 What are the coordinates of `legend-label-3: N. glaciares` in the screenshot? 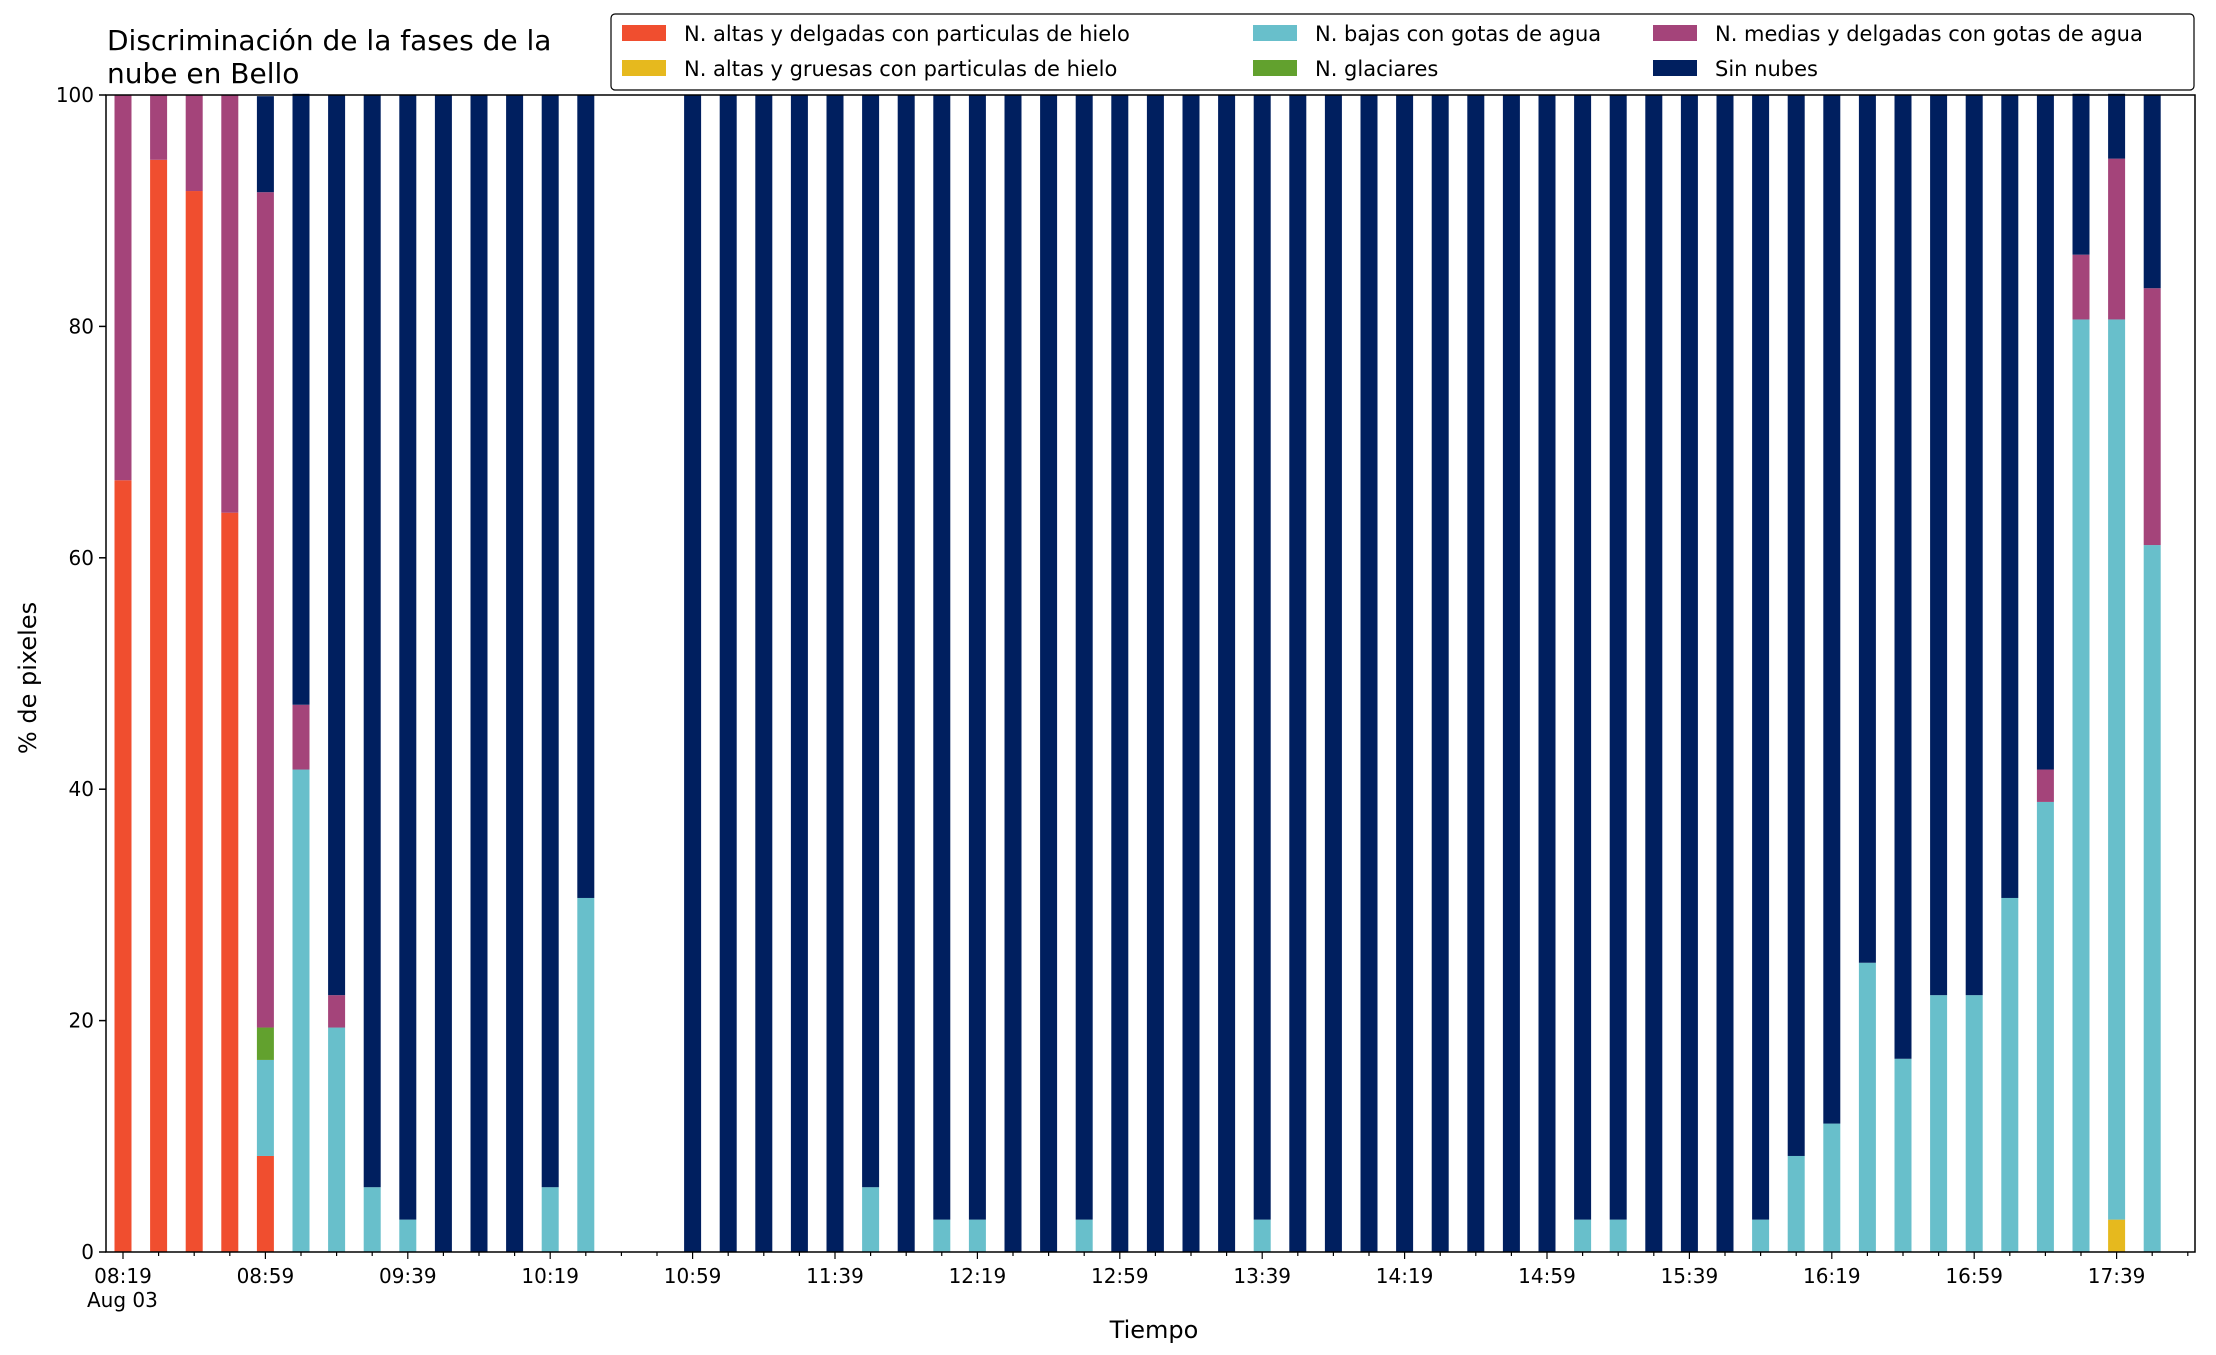 It's located at (1376, 69).